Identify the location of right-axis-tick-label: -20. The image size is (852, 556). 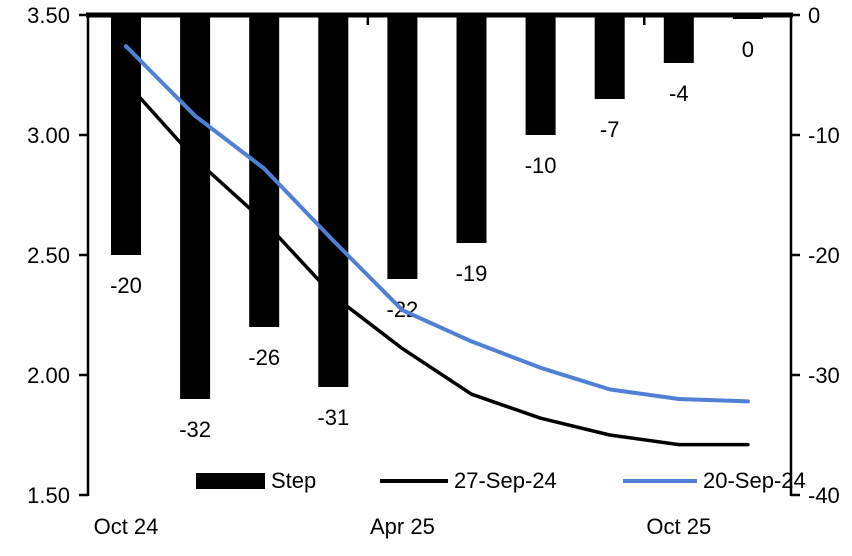
(824, 255).